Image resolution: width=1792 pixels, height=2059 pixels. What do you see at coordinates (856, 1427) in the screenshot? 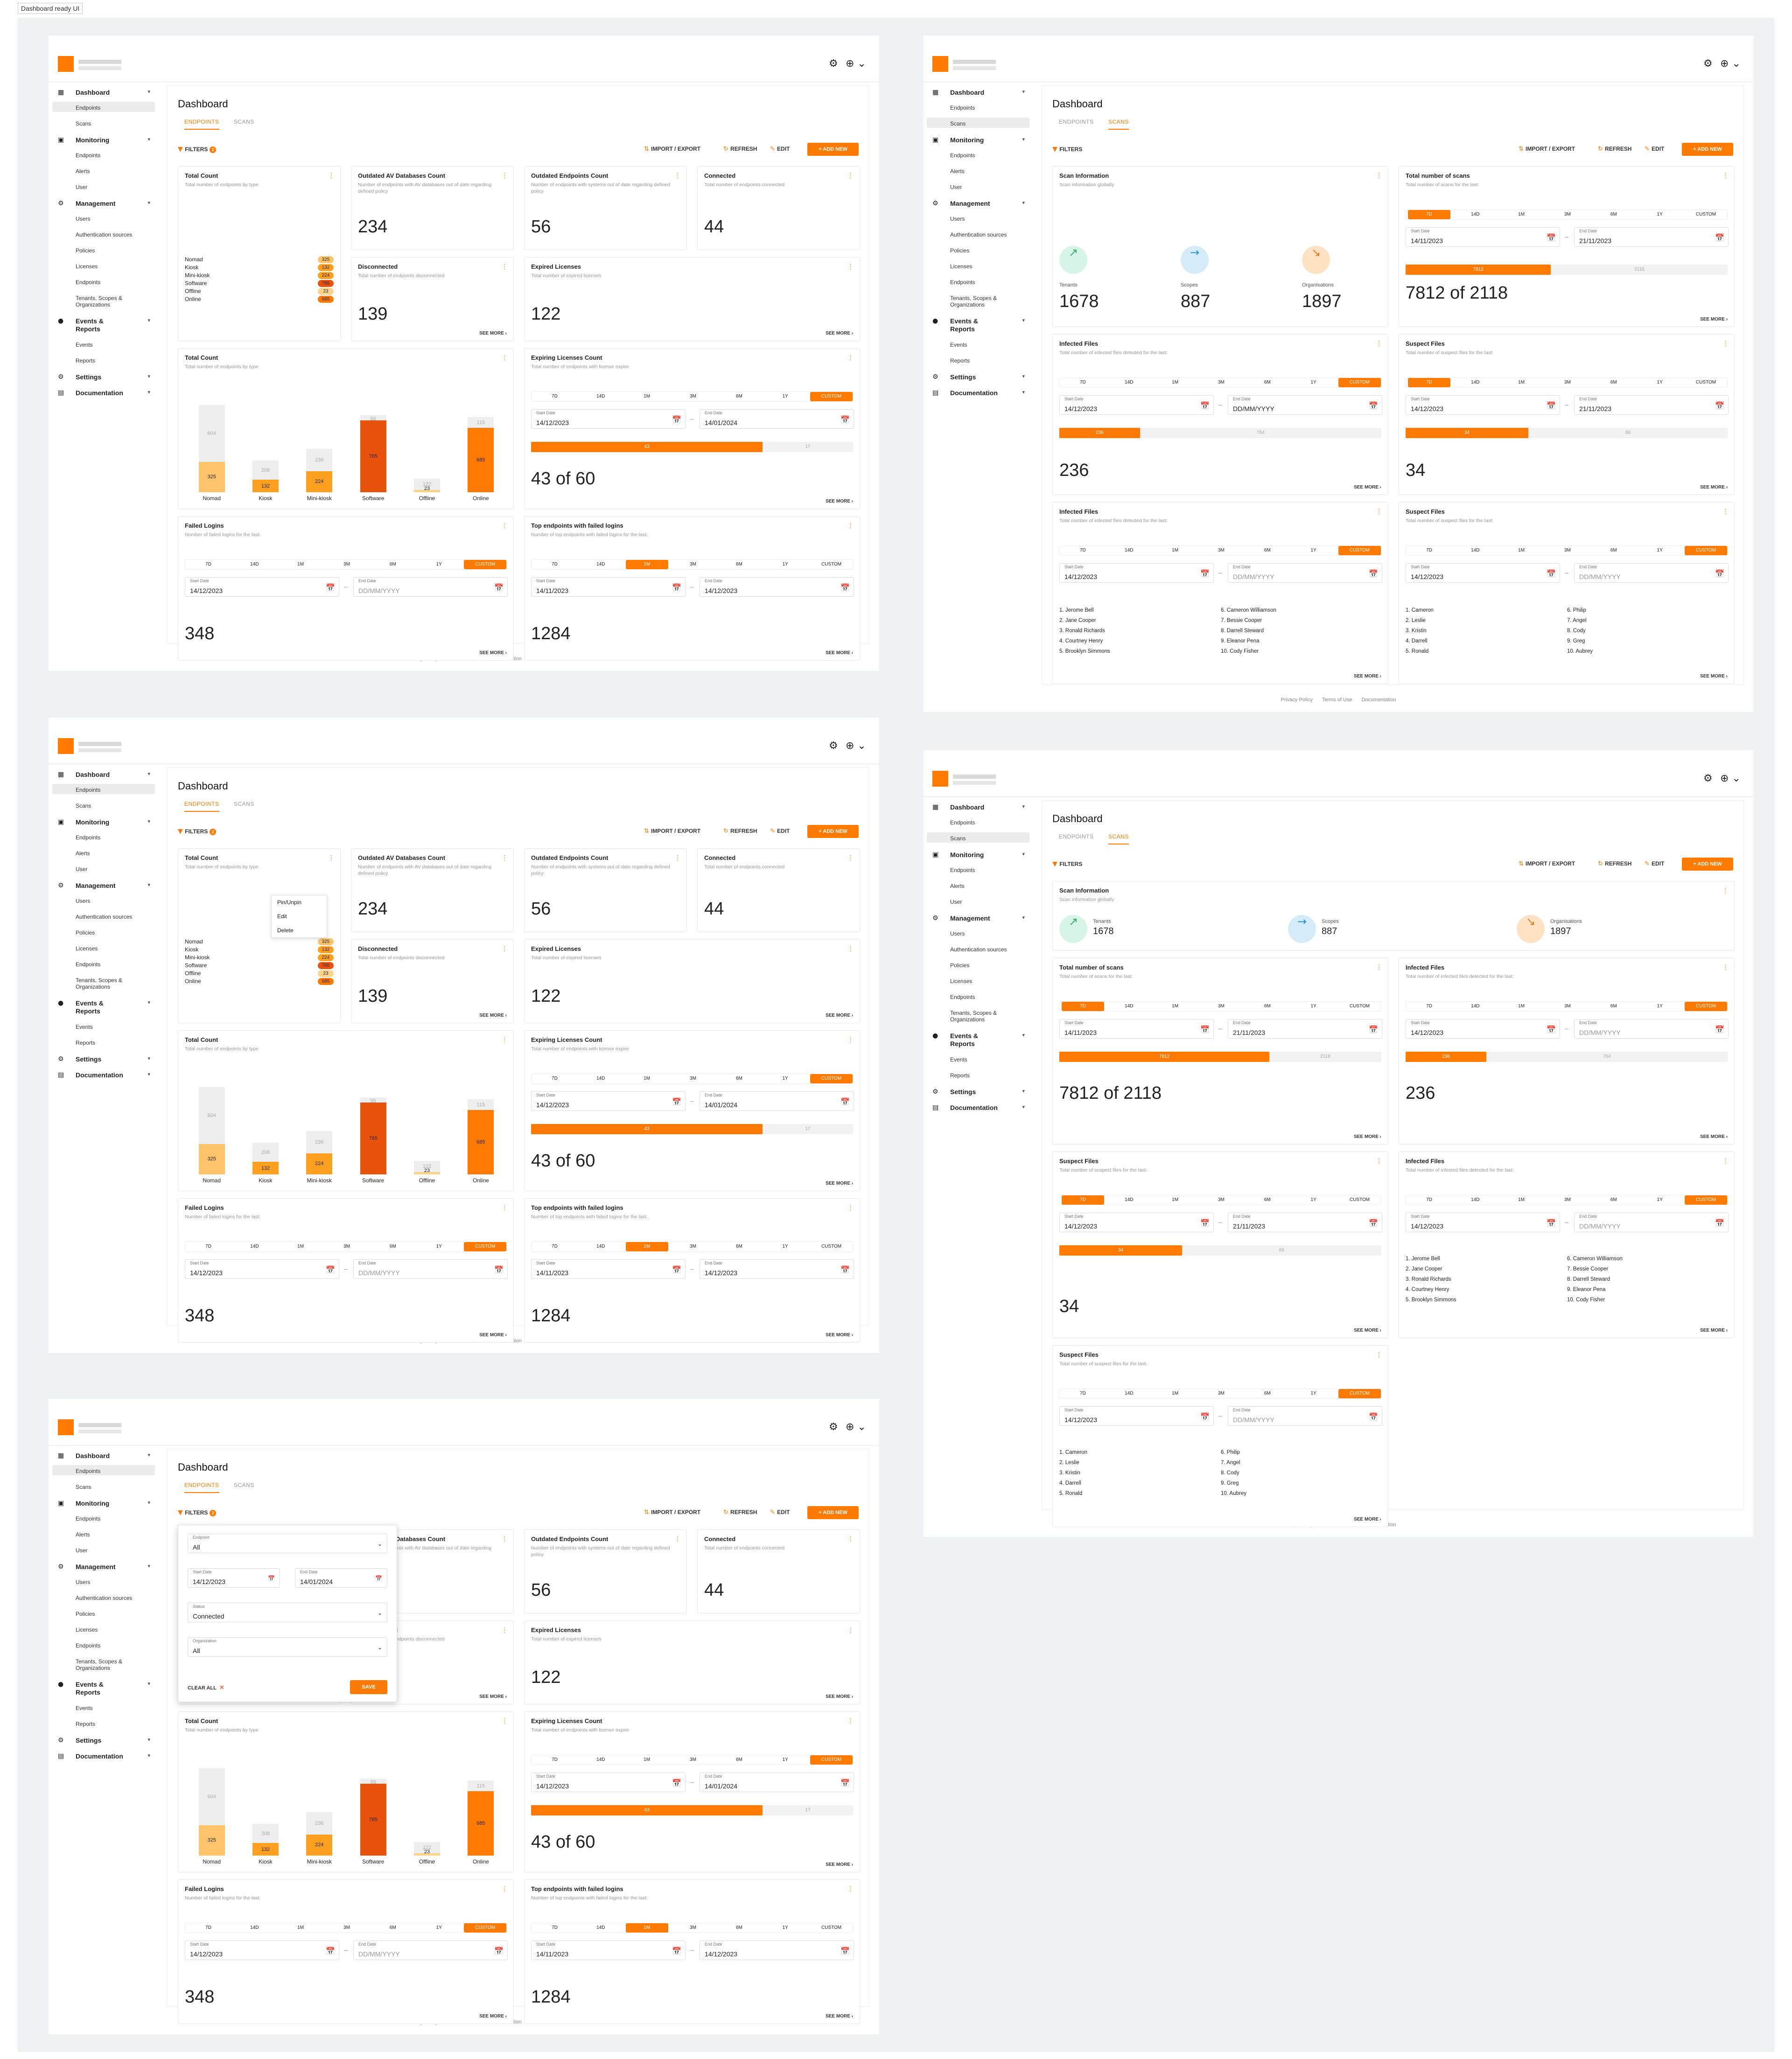
I see `globe-icon: ⊕ ⌄` at bounding box center [856, 1427].